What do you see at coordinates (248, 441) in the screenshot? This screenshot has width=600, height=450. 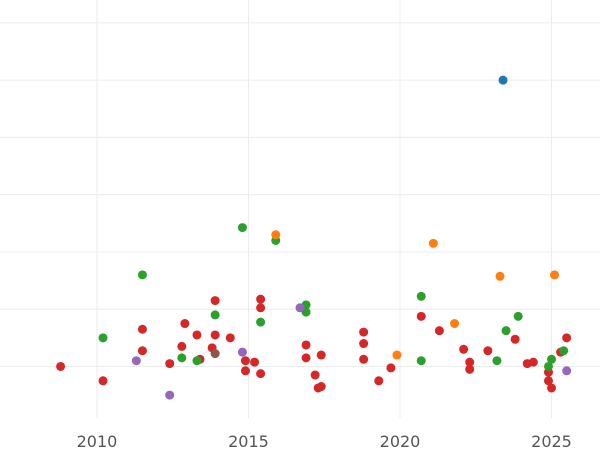 I see `x-tick-label: 2015` at bounding box center [248, 441].